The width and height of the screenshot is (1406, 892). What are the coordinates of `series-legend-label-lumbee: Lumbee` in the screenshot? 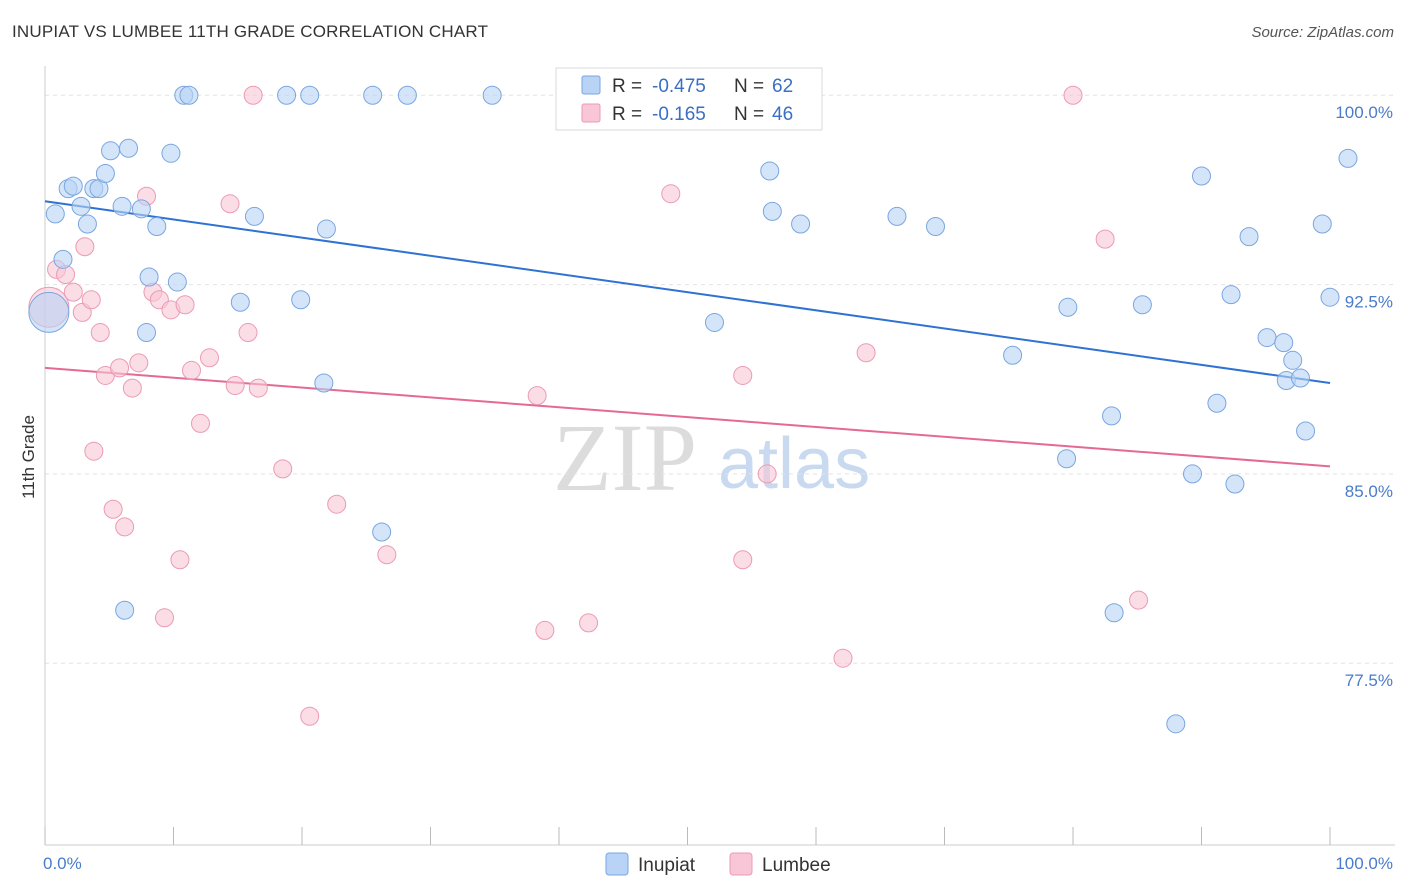 It's located at (796, 865).